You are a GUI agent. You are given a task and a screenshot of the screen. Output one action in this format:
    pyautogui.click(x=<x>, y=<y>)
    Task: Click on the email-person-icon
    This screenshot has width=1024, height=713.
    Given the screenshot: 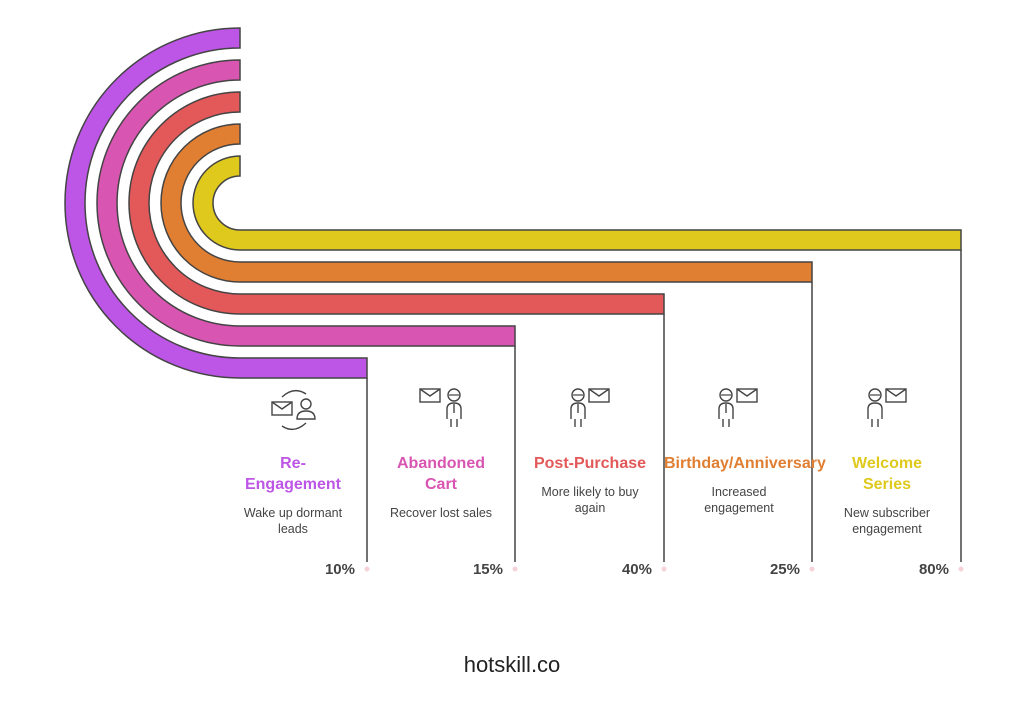 What is the action you would take?
    pyautogui.click(x=440, y=407)
    